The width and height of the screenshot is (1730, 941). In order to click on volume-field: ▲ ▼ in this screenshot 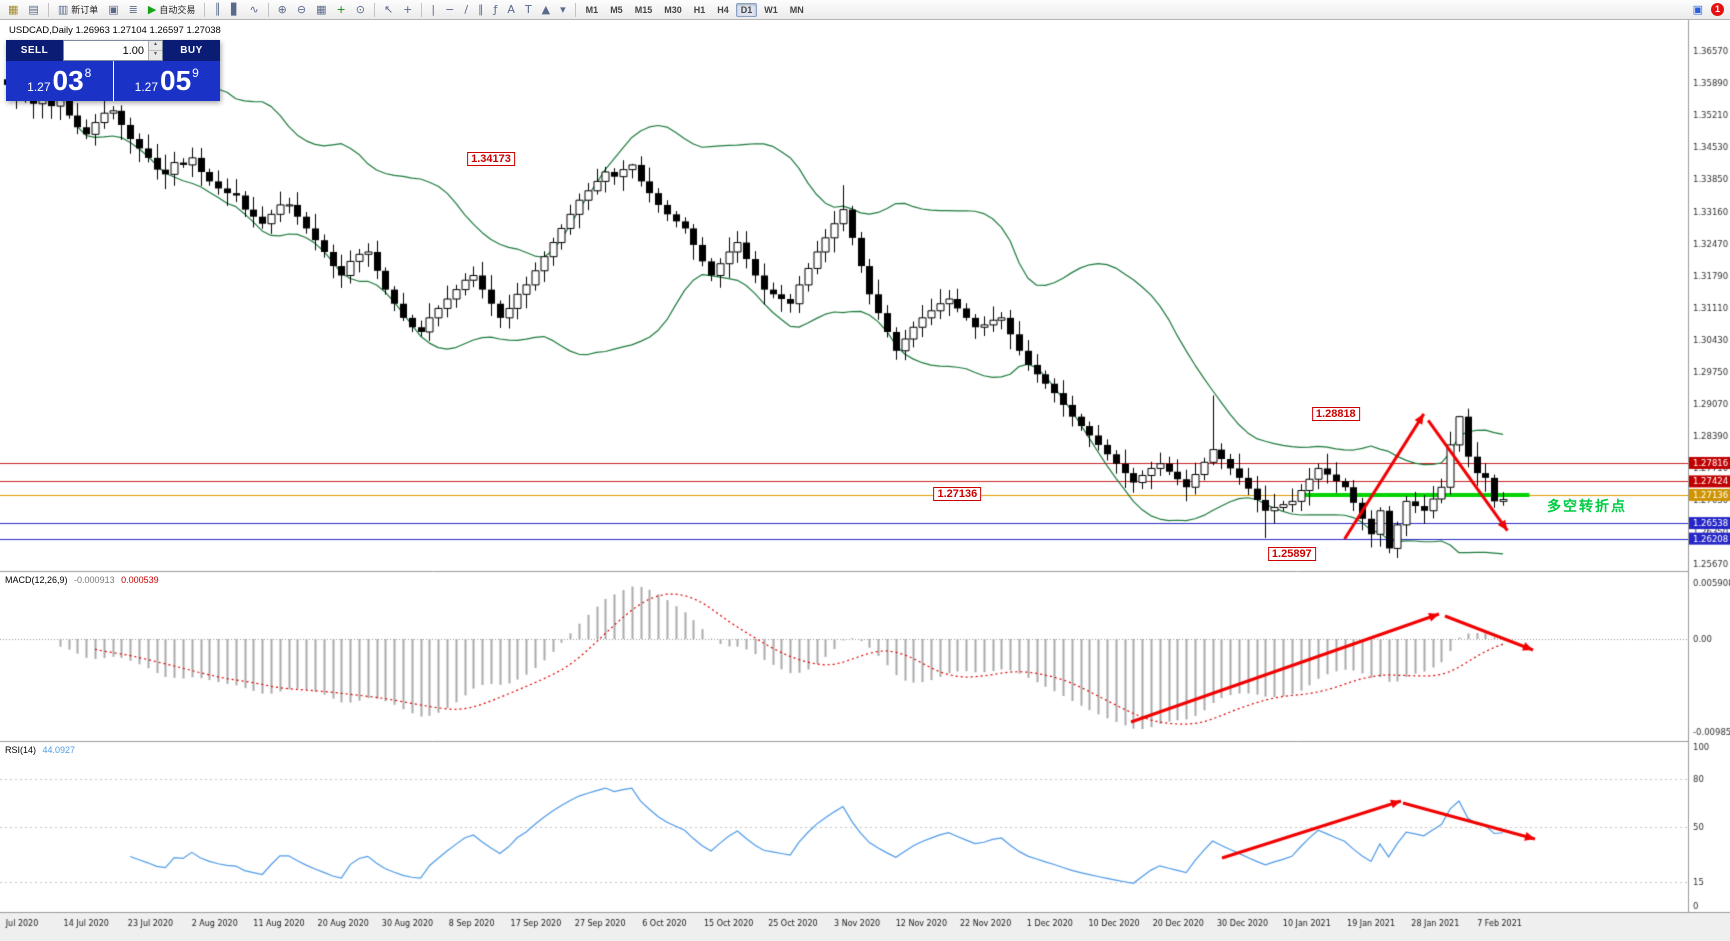, I will do `click(113, 50)`.